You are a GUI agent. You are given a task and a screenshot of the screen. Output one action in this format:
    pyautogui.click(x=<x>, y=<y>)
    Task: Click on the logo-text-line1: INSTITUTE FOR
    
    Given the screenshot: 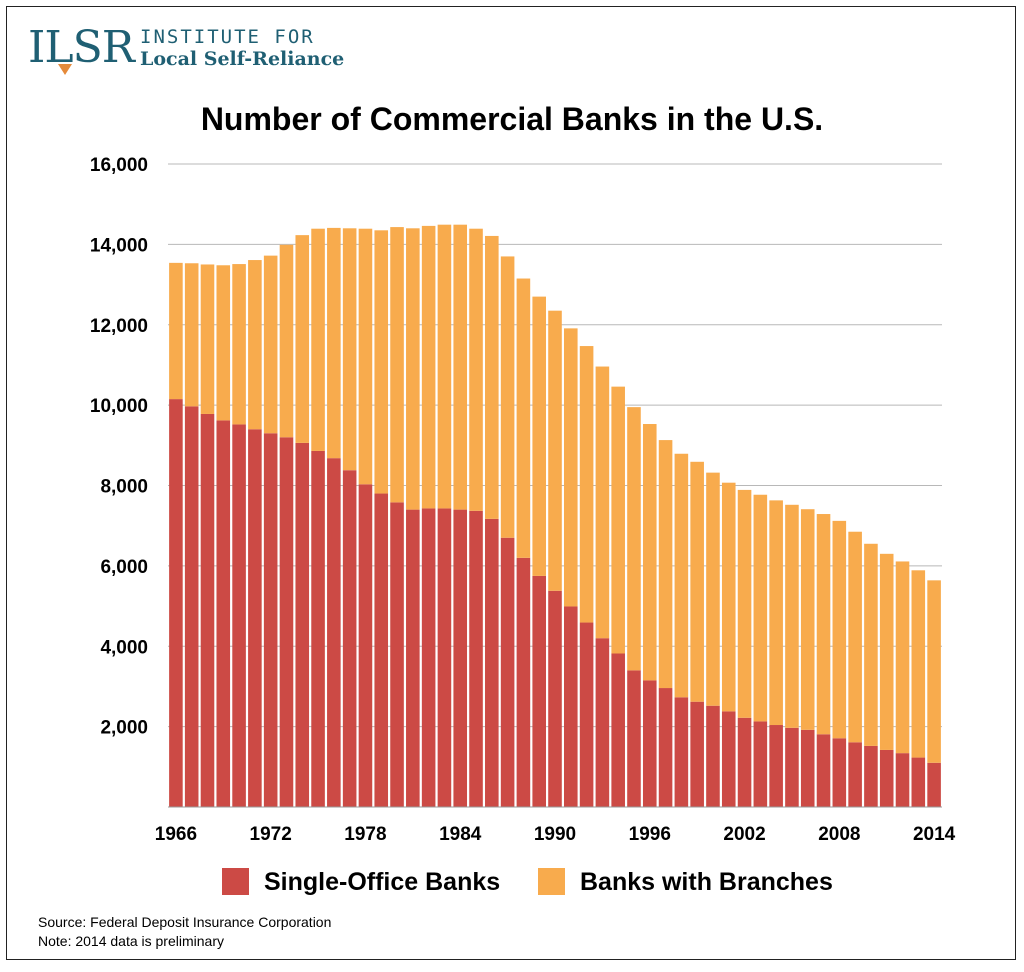 What is the action you would take?
    pyautogui.click(x=227, y=37)
    